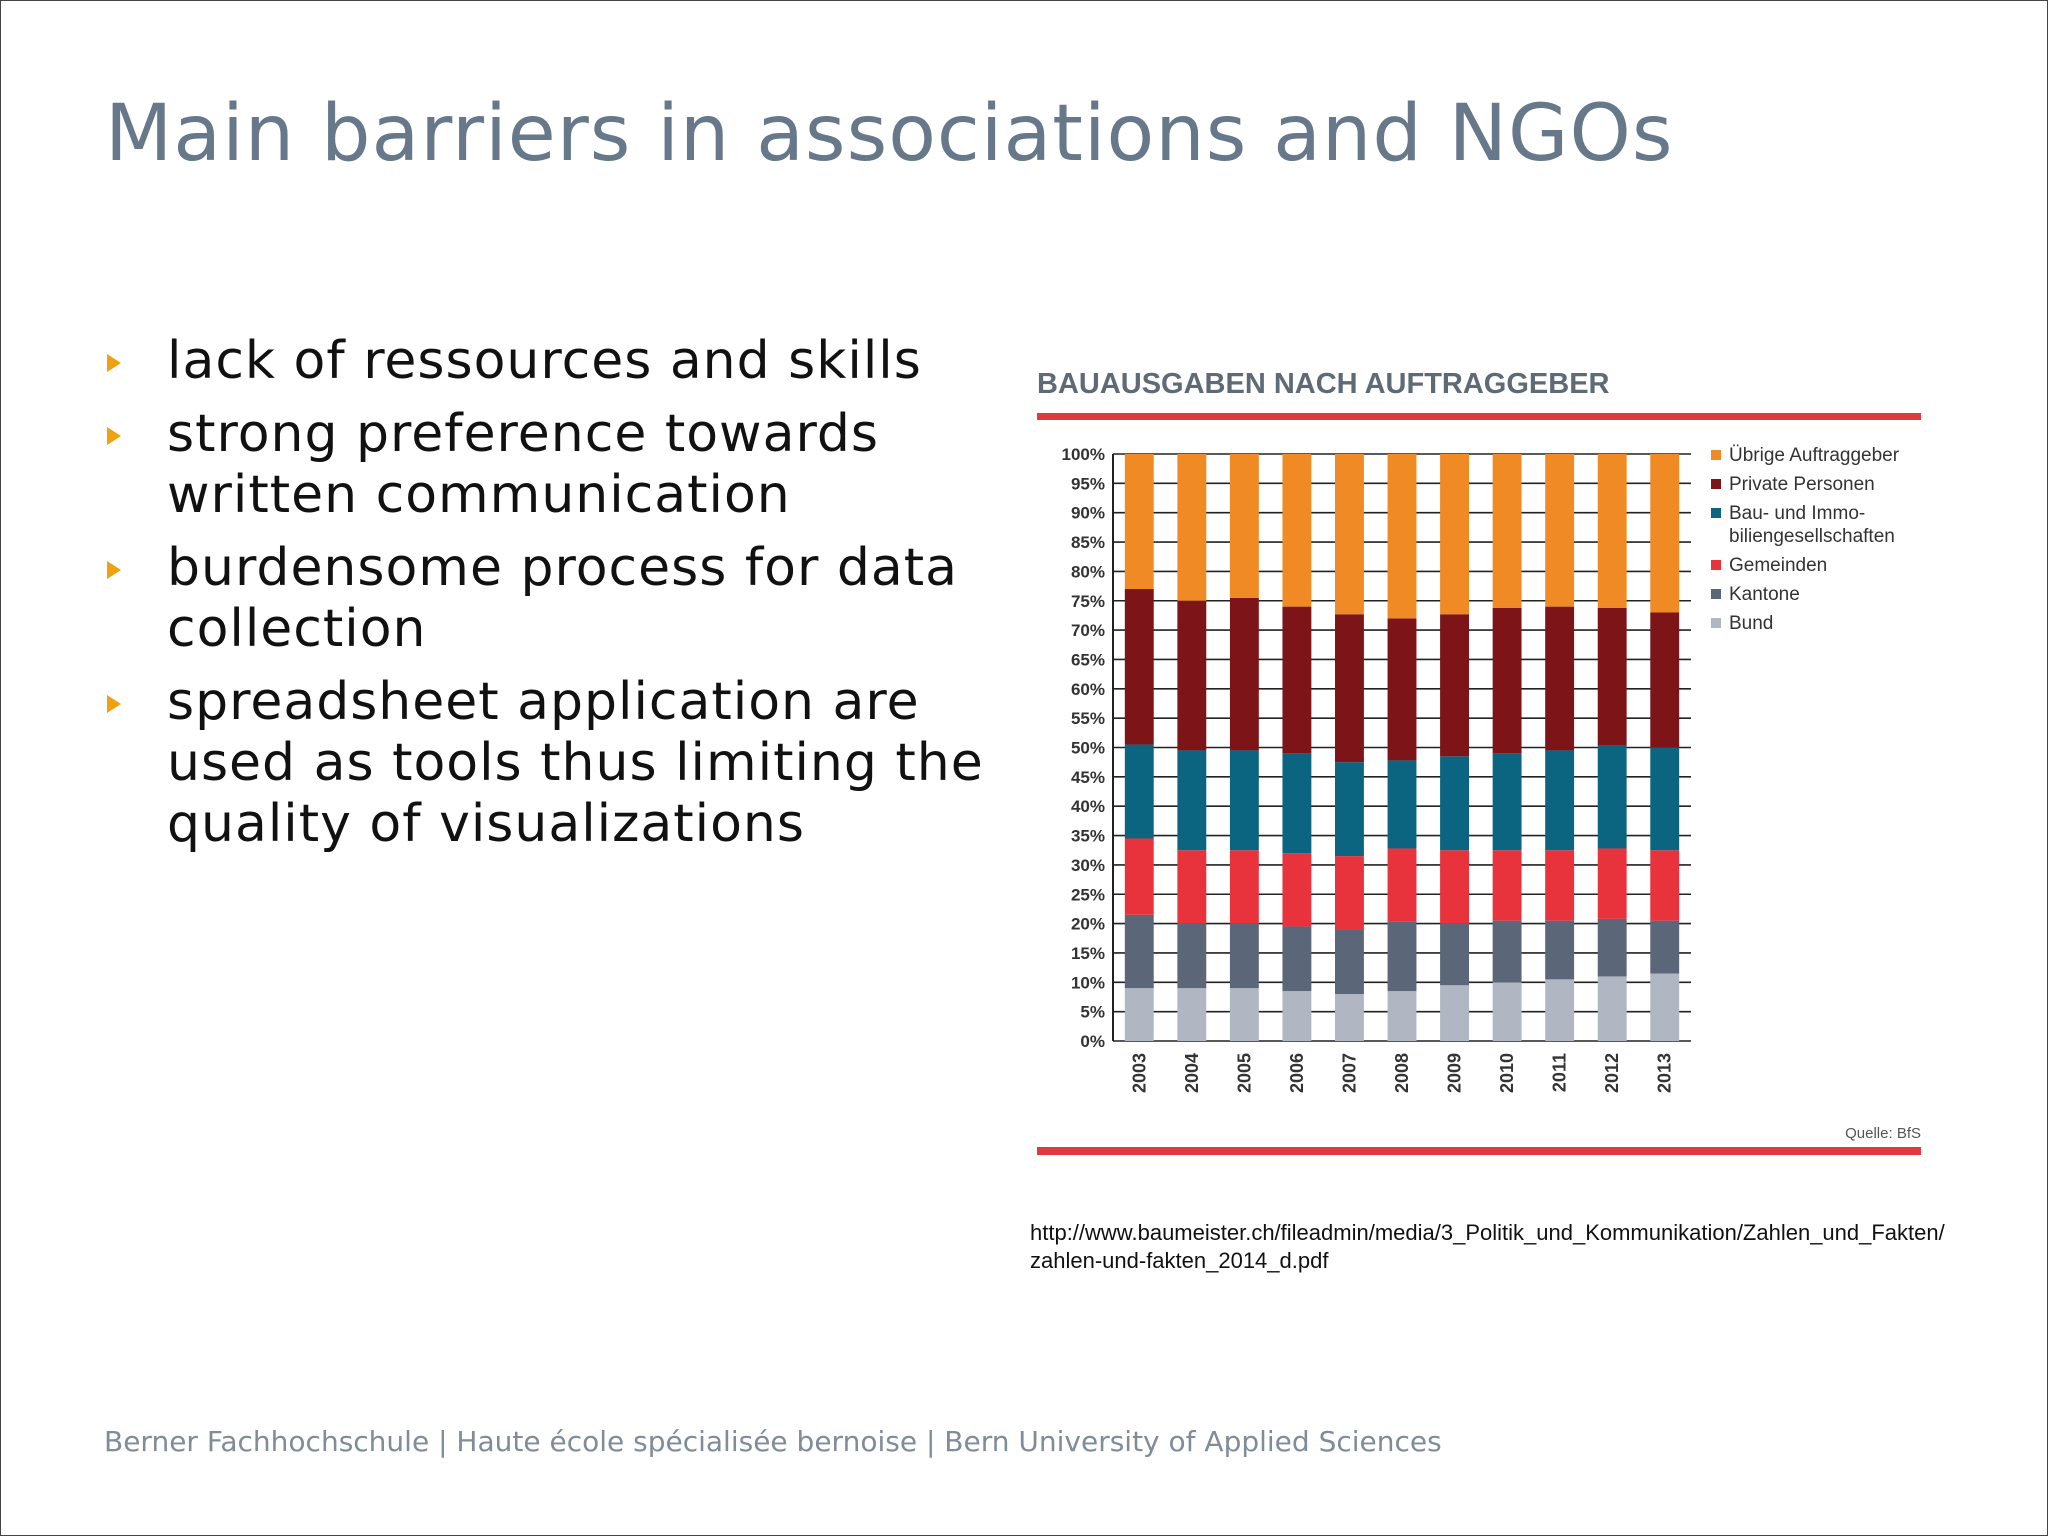 The height and width of the screenshot is (1536, 2048). I want to click on y-tick-label: 15%, so click(1088, 953).